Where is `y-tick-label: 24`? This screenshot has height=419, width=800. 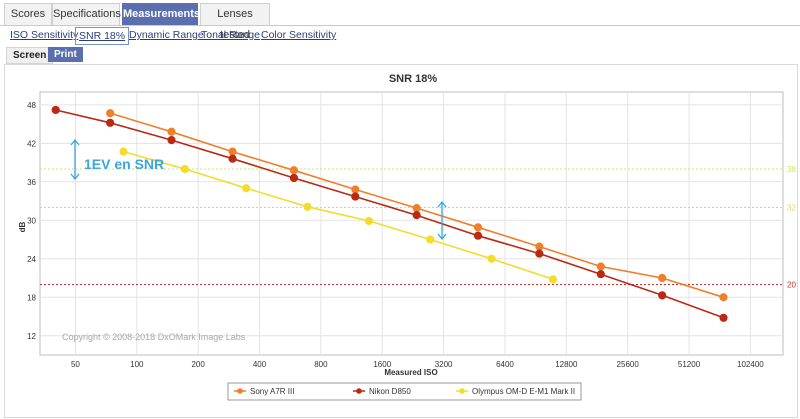 y-tick-label: 24 is located at coordinates (31, 259).